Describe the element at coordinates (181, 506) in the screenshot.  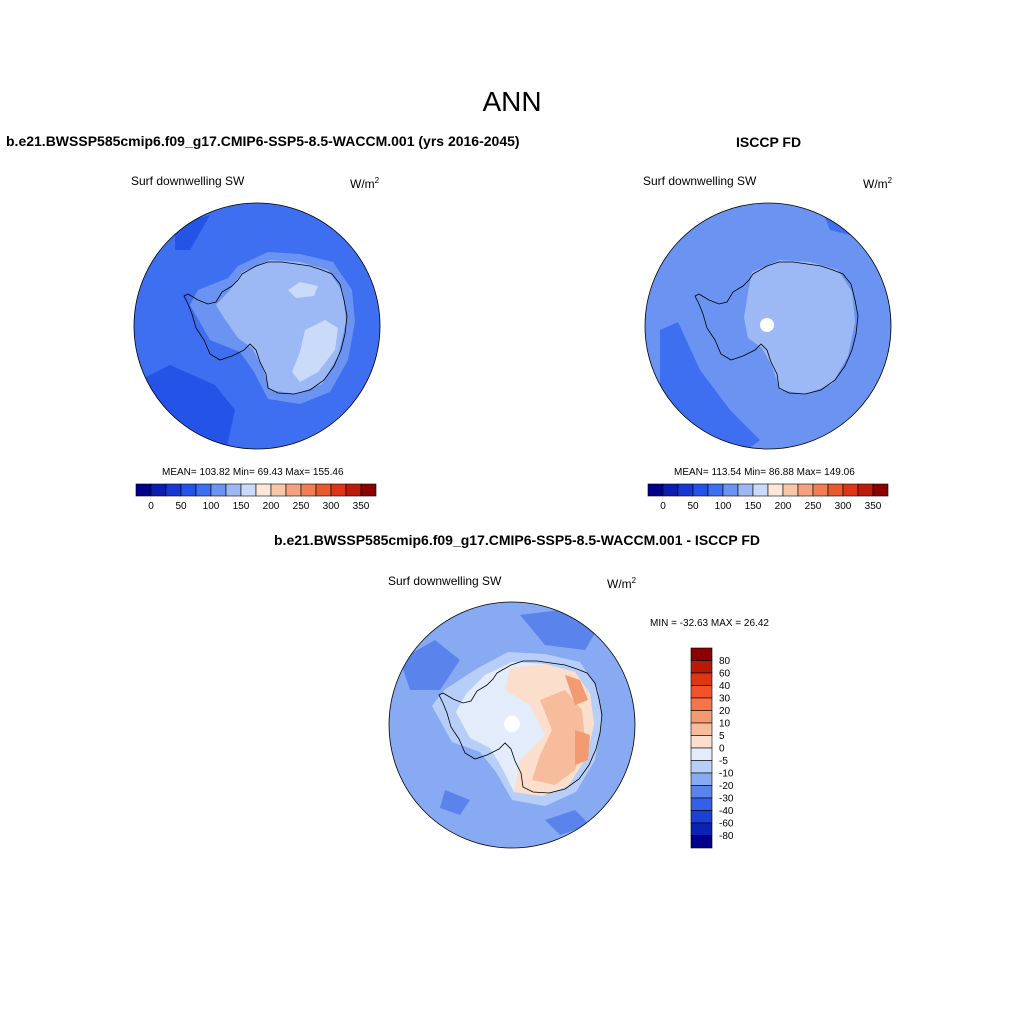
I see `left-colorbar-tick-label: 50` at that location.